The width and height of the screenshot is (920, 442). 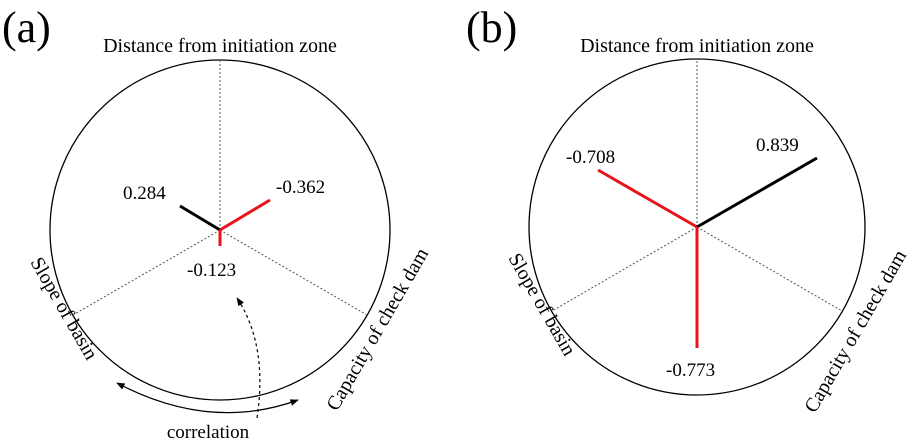 What do you see at coordinates (697, 46) in the screenshot?
I see `panel-b-axis-top: Distance from initiation zone` at bounding box center [697, 46].